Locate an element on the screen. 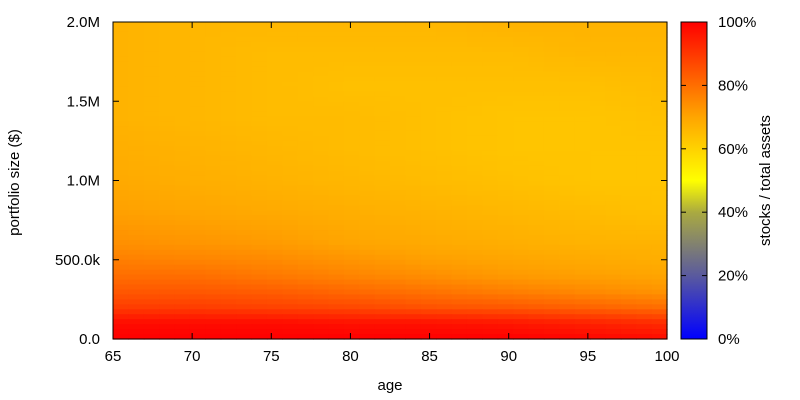 The height and width of the screenshot is (400, 800). x-tick-label: 95 is located at coordinates (588, 356).